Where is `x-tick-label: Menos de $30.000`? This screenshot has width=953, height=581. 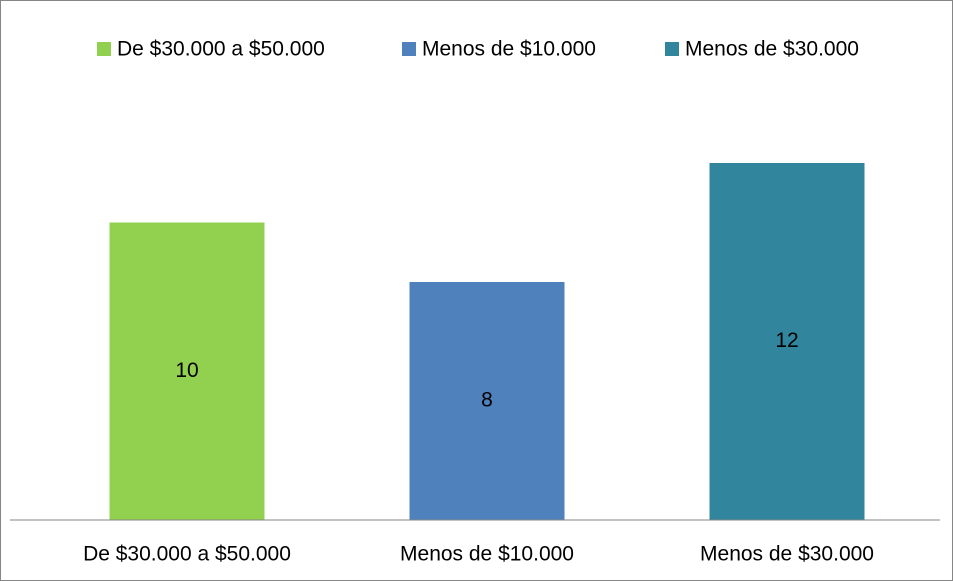
x-tick-label: Menos de $30.000 is located at coordinates (787, 554).